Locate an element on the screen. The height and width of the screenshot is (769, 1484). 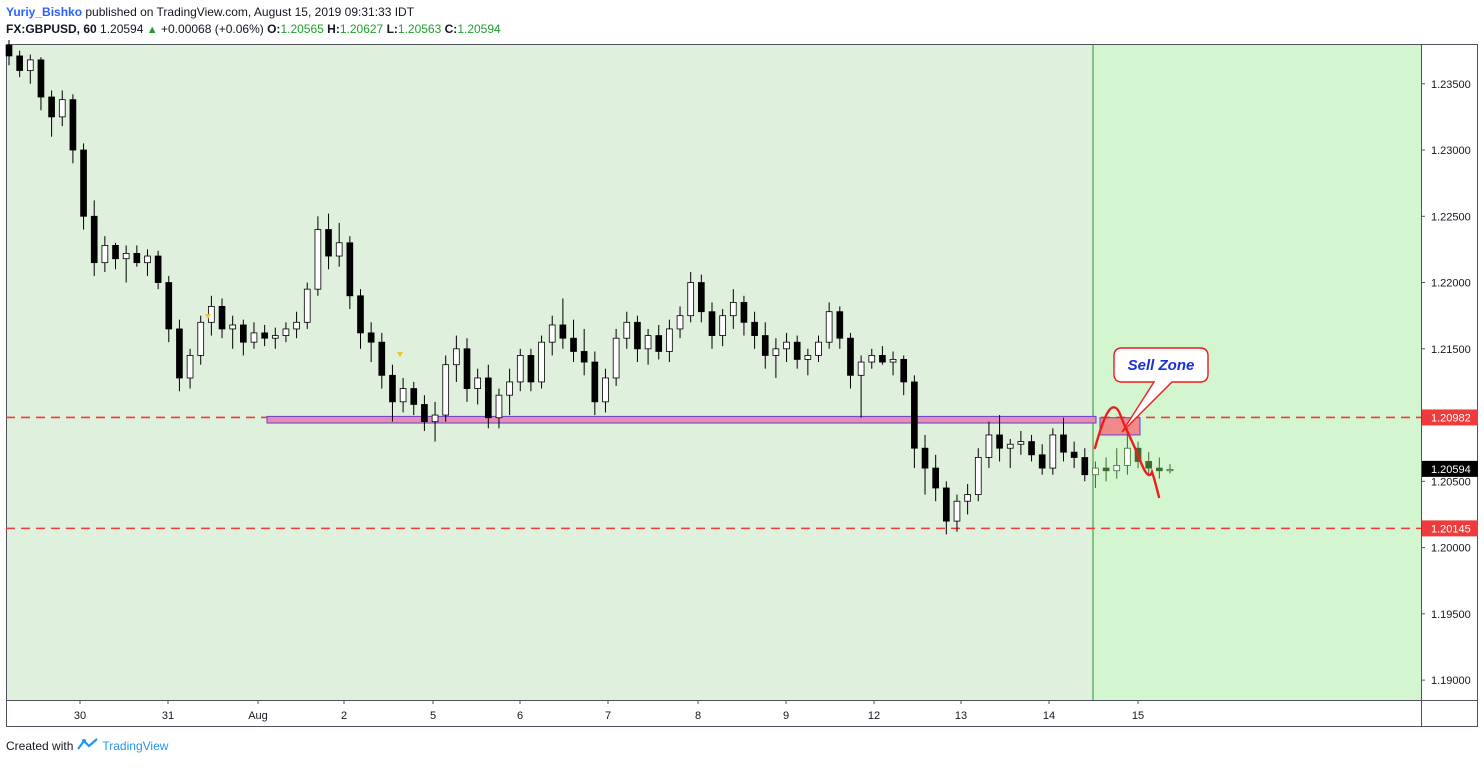
y-tick-label: 1.20000 is located at coordinates (1451, 549).